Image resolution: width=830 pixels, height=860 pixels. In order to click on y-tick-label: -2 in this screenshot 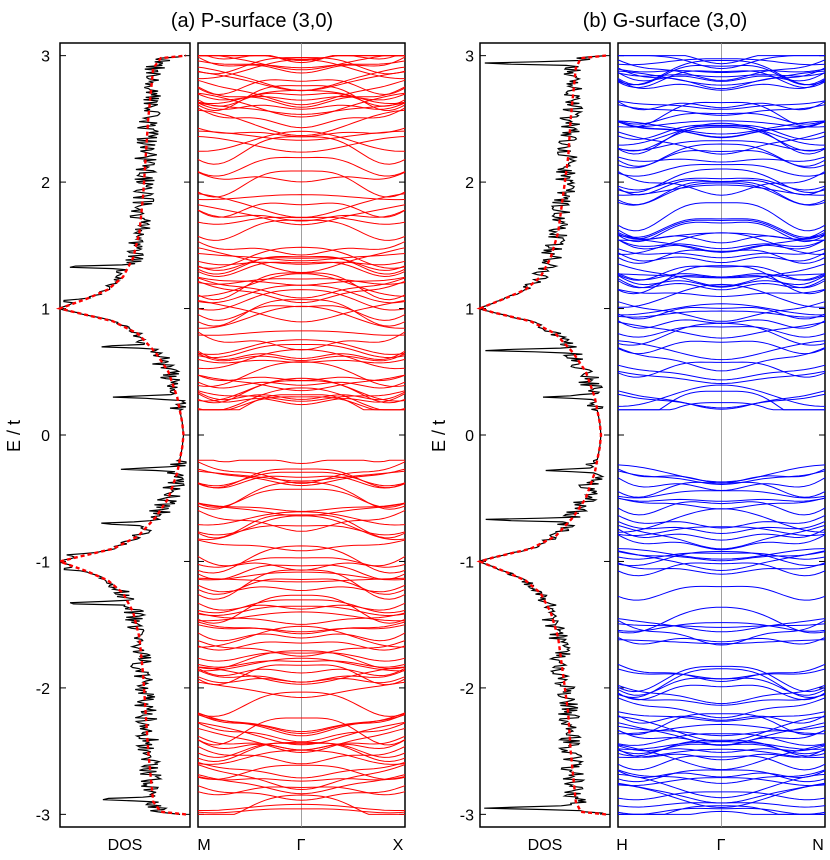, I will do `click(43, 689)`.